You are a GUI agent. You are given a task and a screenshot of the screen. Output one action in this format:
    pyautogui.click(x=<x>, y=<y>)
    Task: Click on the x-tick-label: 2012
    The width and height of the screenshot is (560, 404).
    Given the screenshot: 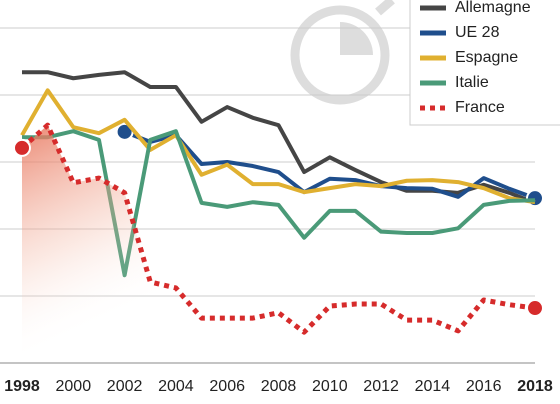 What is the action you would take?
    pyautogui.click(x=381, y=386)
    